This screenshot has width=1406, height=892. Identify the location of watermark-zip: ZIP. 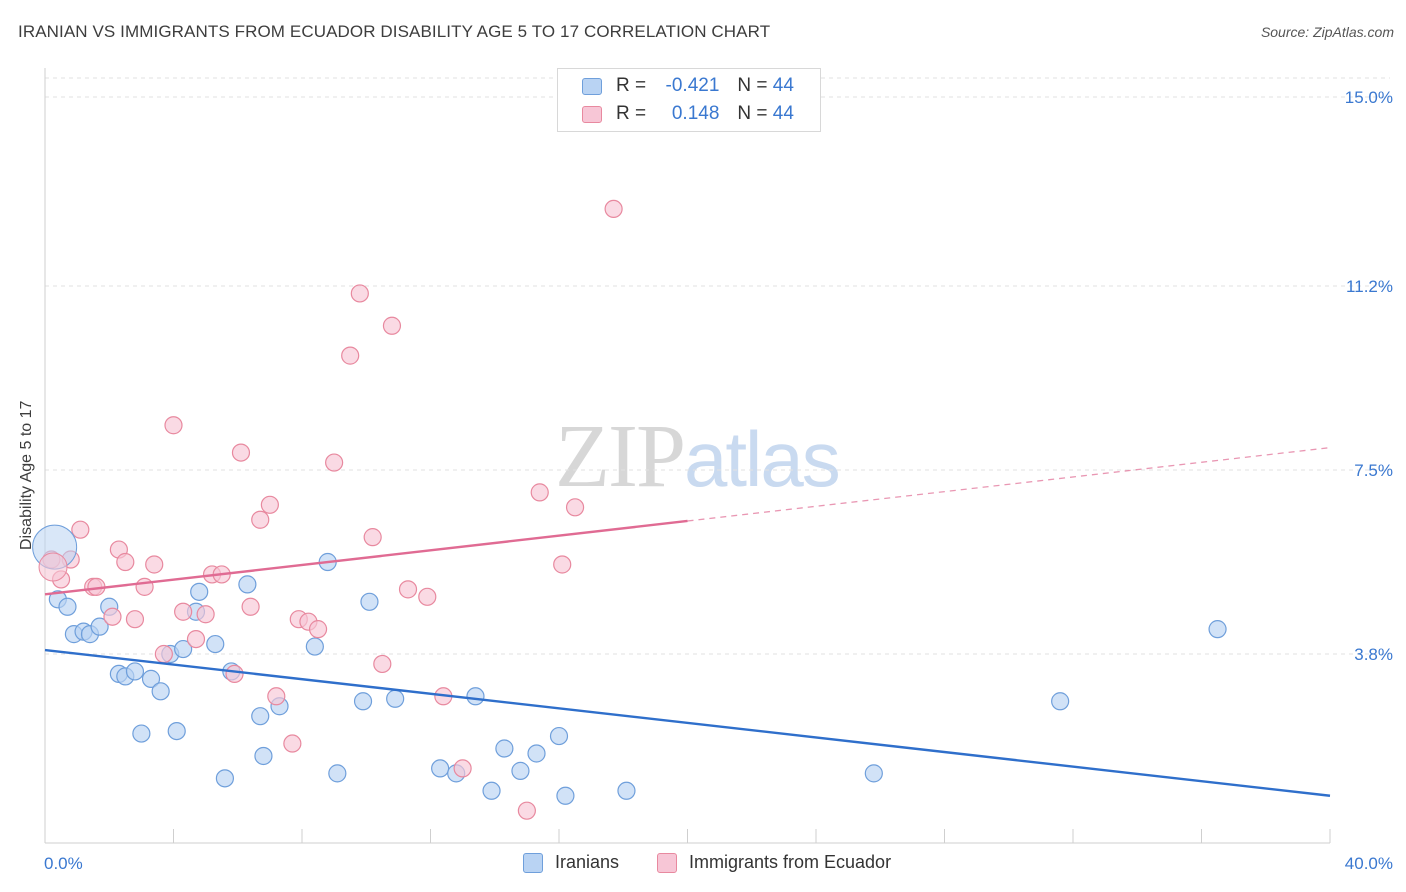
(620, 456).